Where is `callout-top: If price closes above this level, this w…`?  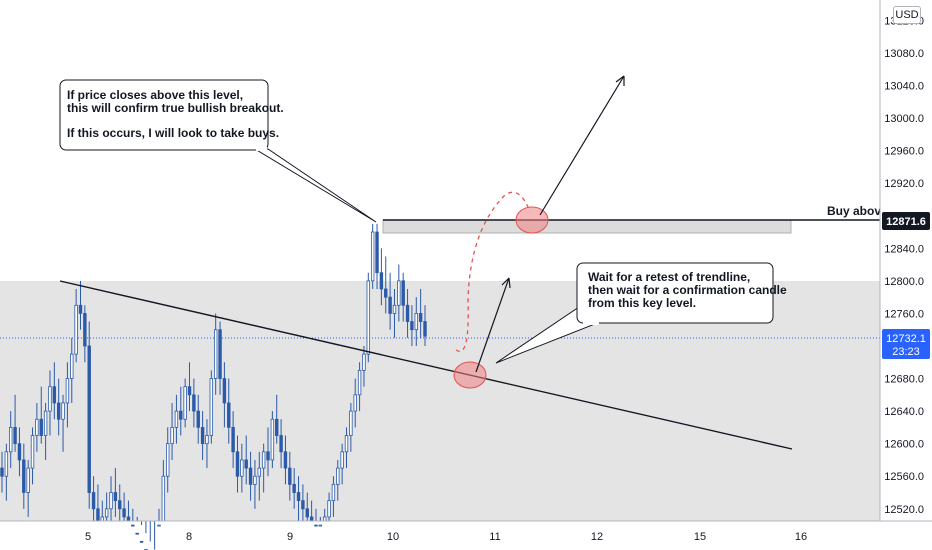
callout-top: If price closes above this level, this w… is located at coordinates (218, 151).